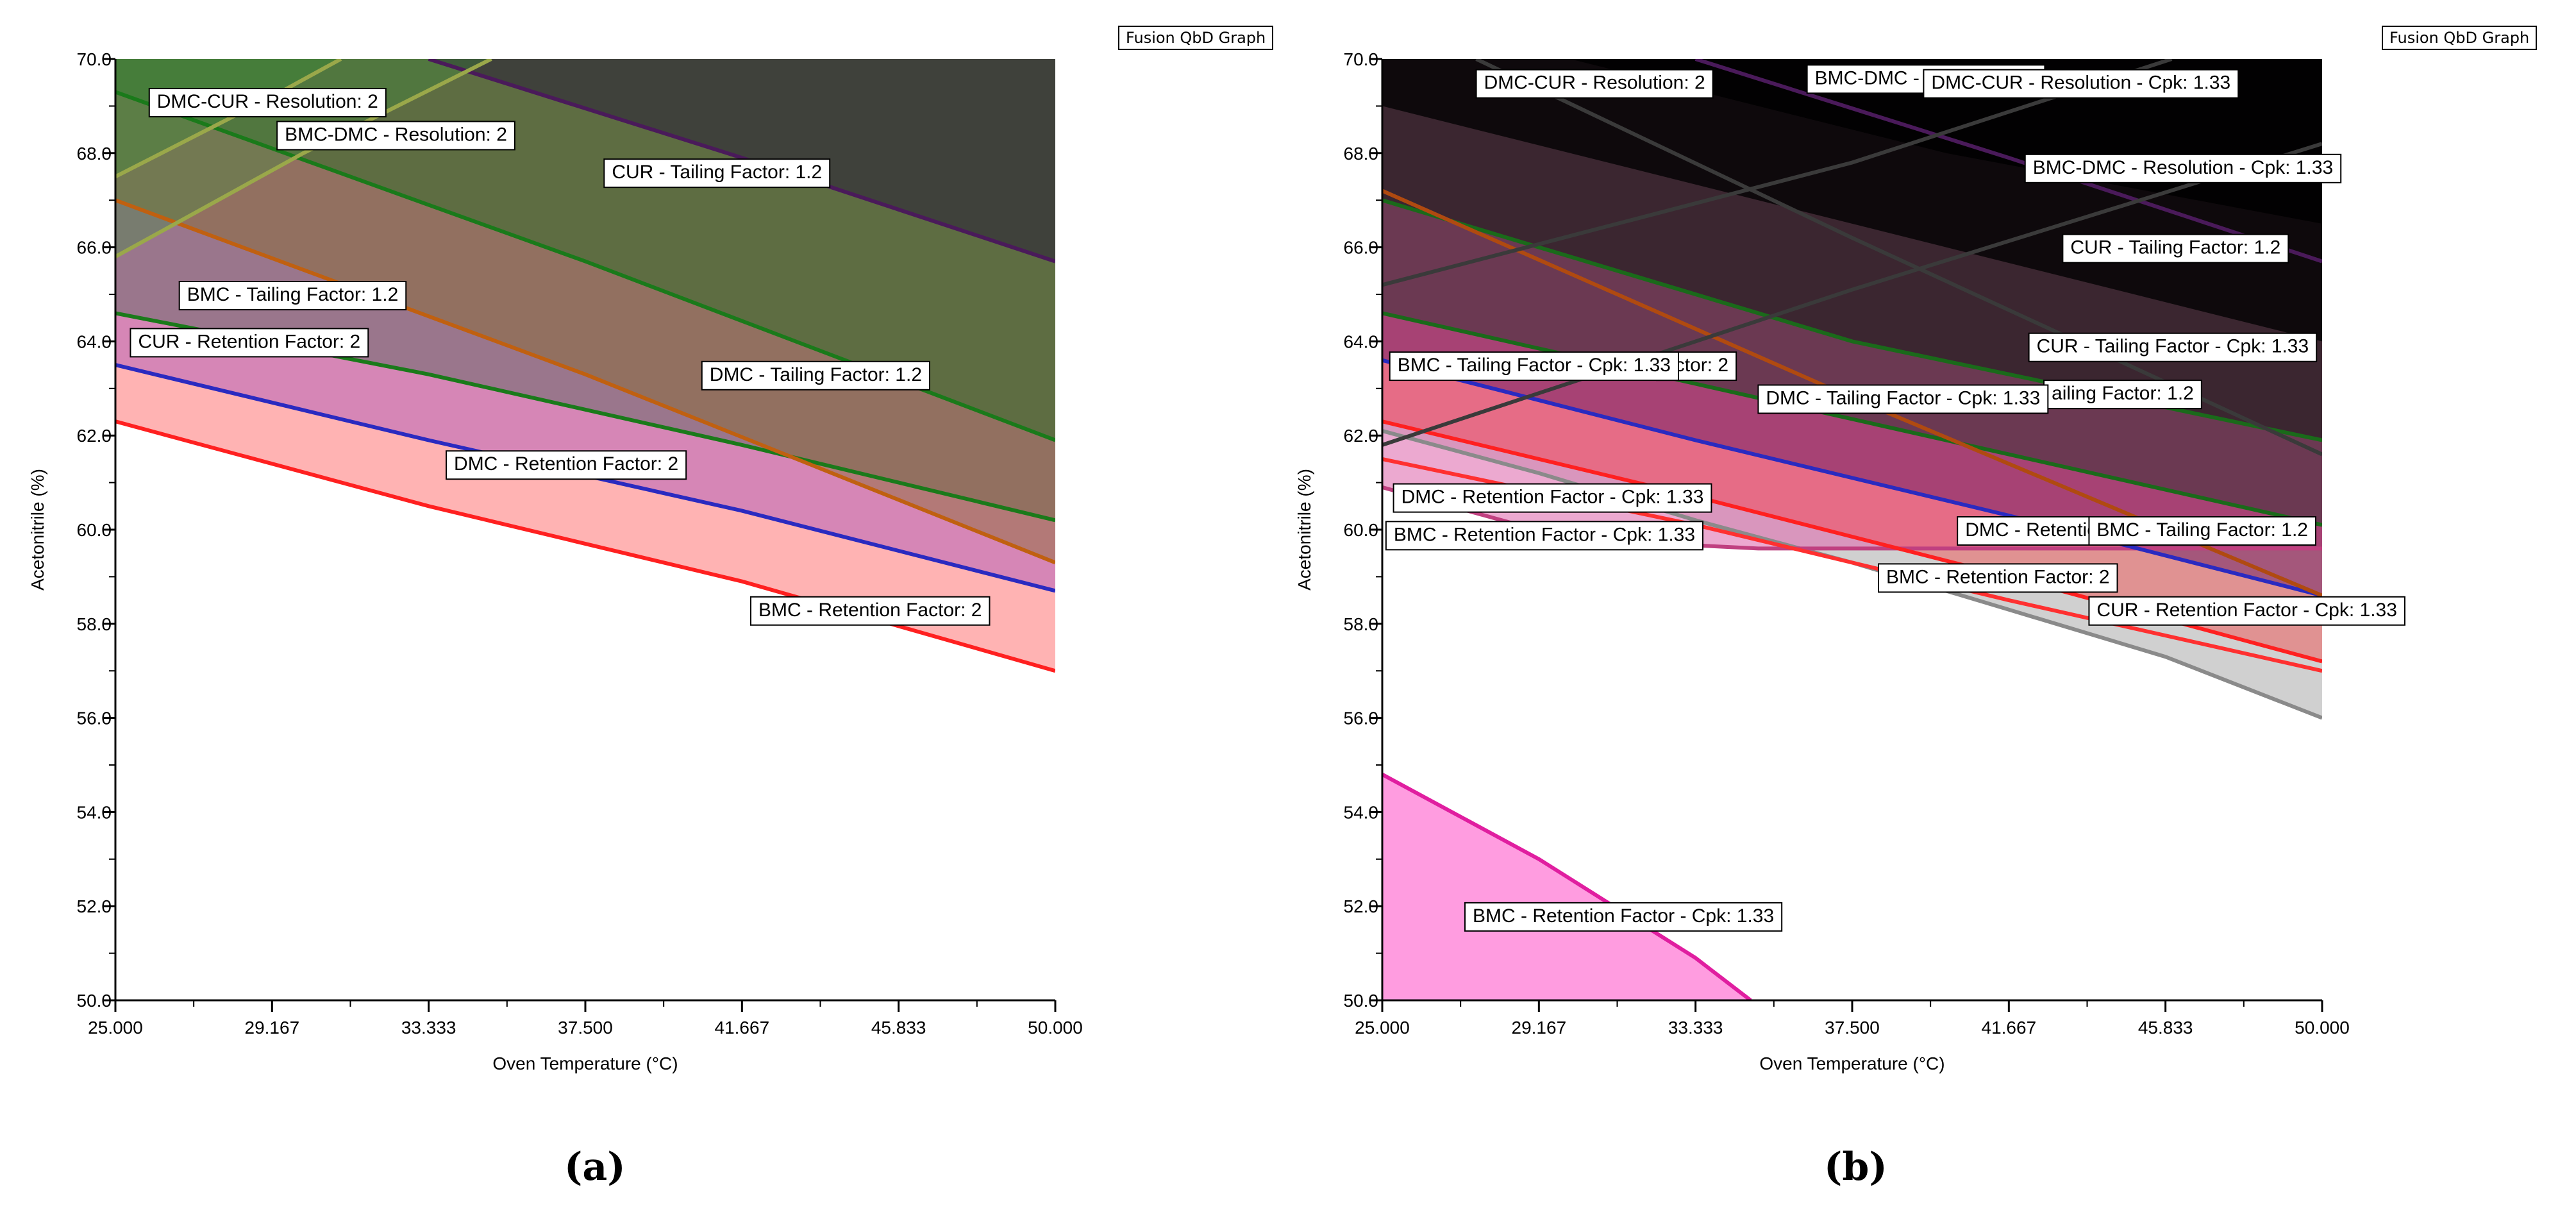 The width and height of the screenshot is (2576, 1210). What do you see at coordinates (1855, 1167) in the screenshot?
I see `caption-b: (b)` at bounding box center [1855, 1167].